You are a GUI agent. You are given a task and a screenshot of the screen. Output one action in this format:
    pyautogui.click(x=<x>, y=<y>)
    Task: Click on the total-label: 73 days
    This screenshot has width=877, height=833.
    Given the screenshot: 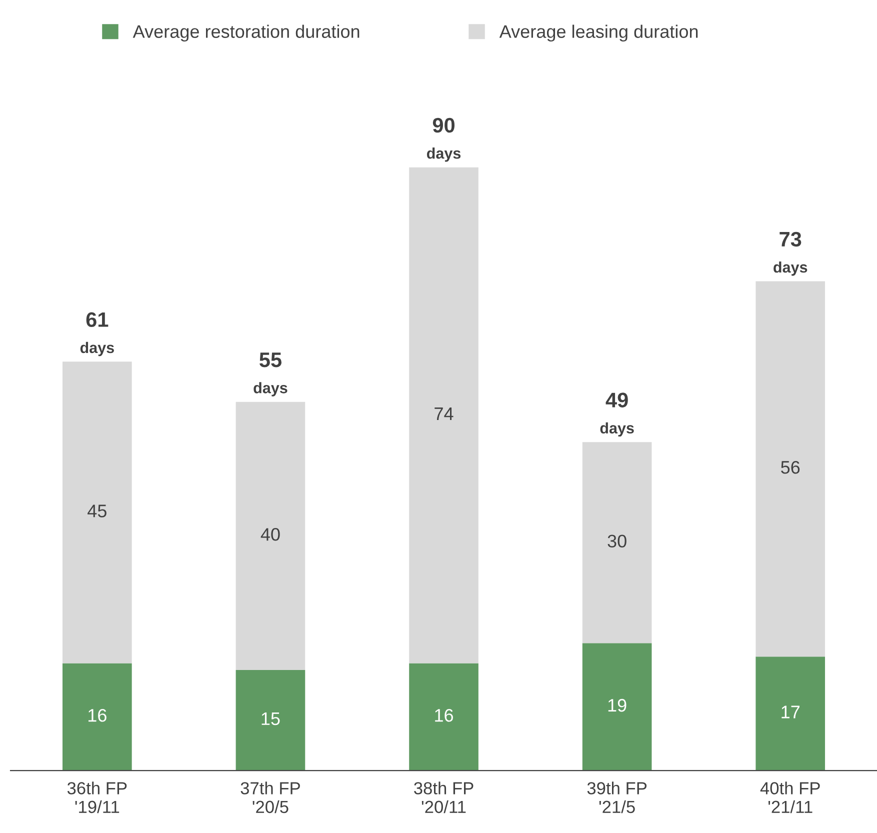 What is the action you would take?
    pyautogui.click(x=791, y=254)
    